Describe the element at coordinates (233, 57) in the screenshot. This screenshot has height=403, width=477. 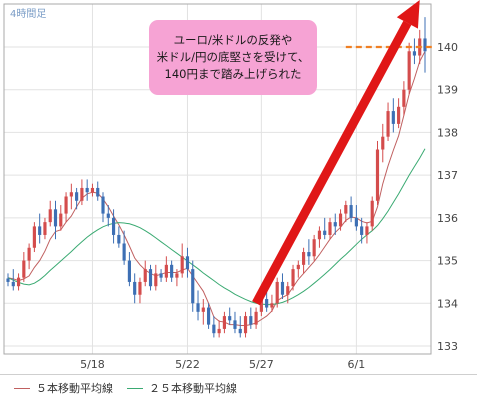
I see `annotation-line-2: 米ドル/円の底堅さを受けて、` at that location.